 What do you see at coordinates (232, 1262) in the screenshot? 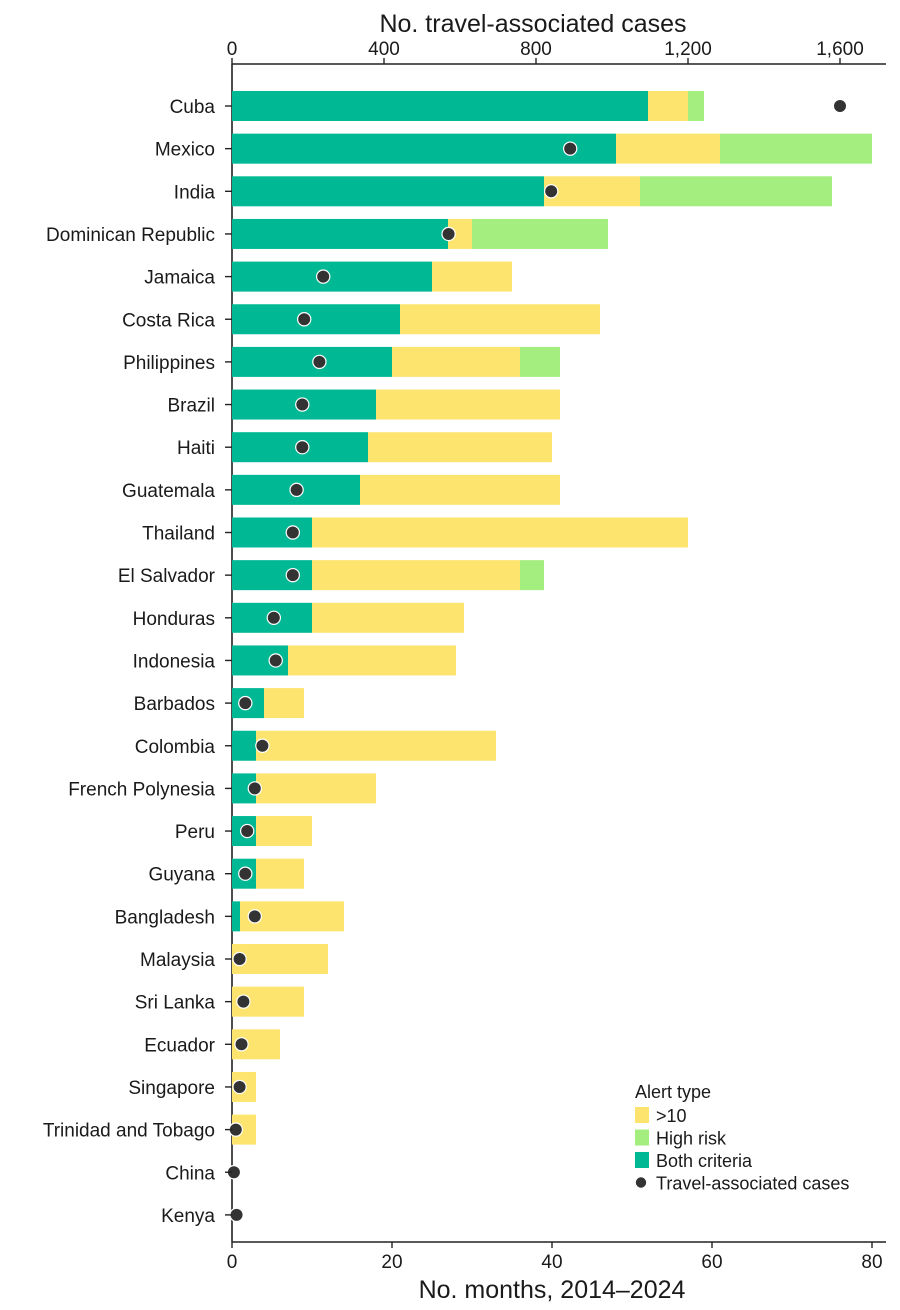
I see `bottom-tick-label: 0` at bounding box center [232, 1262].